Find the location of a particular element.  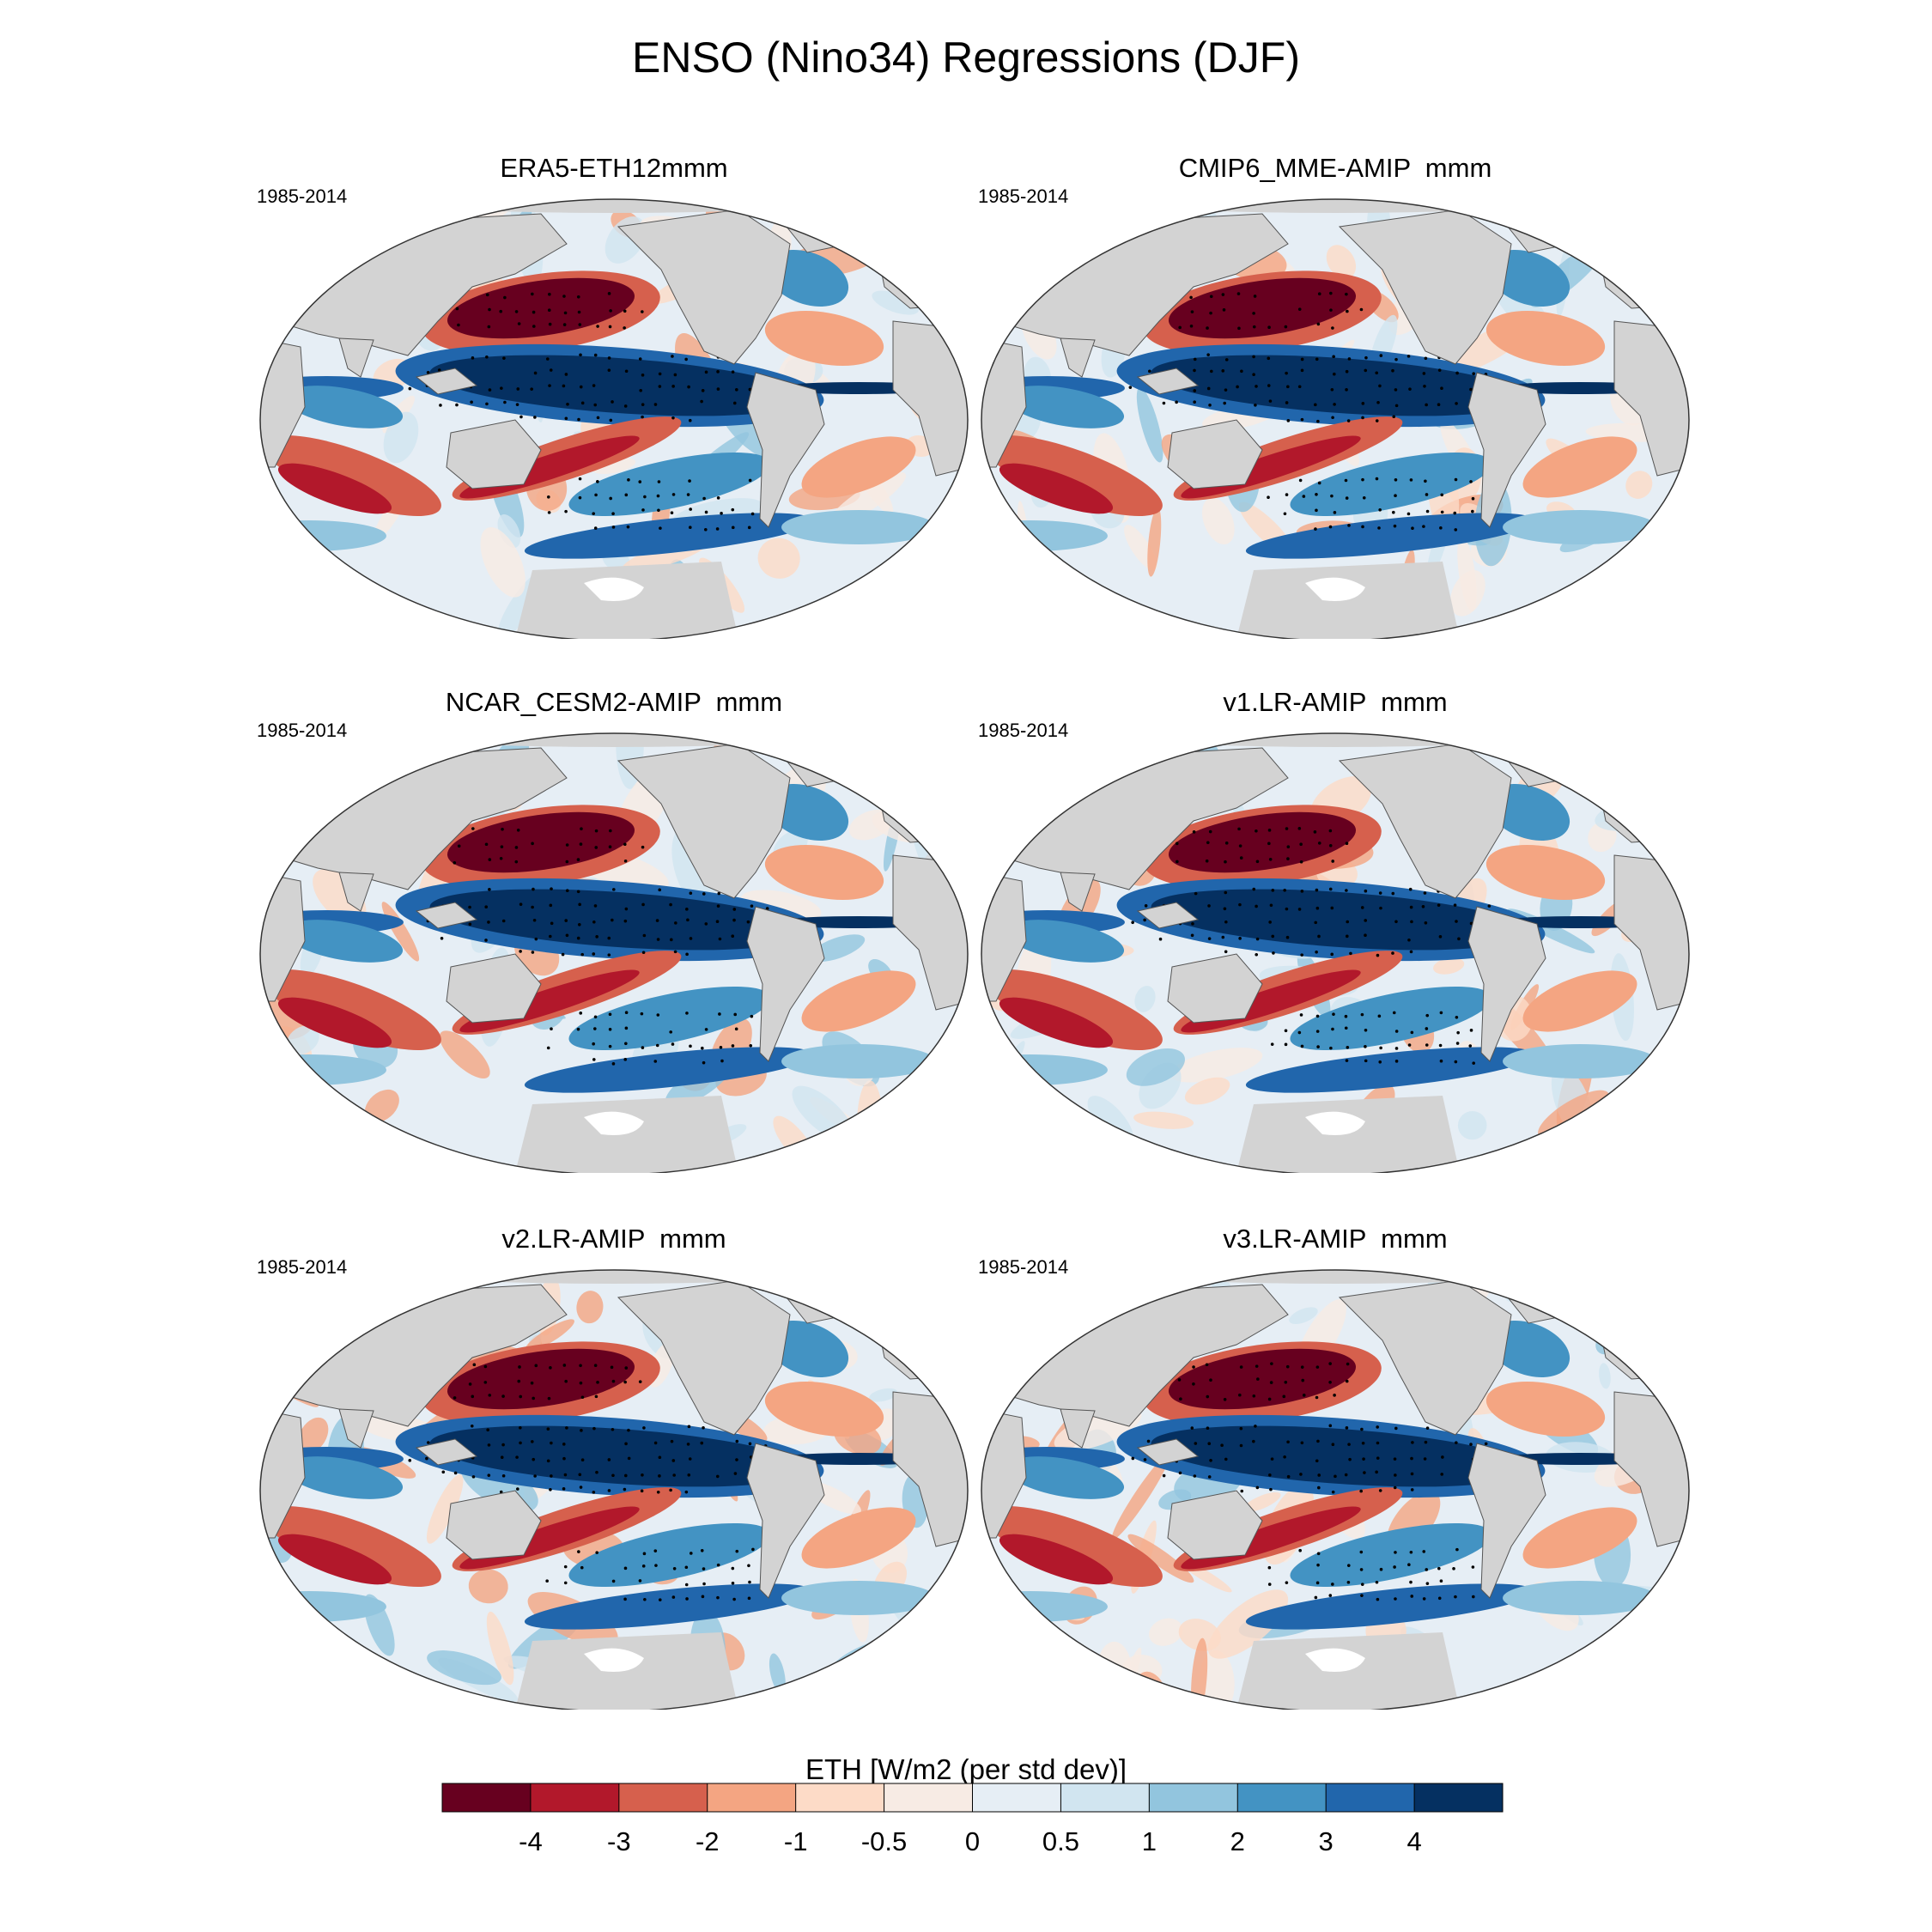

colorbar-swatch is located at coordinates (1282, 1798).